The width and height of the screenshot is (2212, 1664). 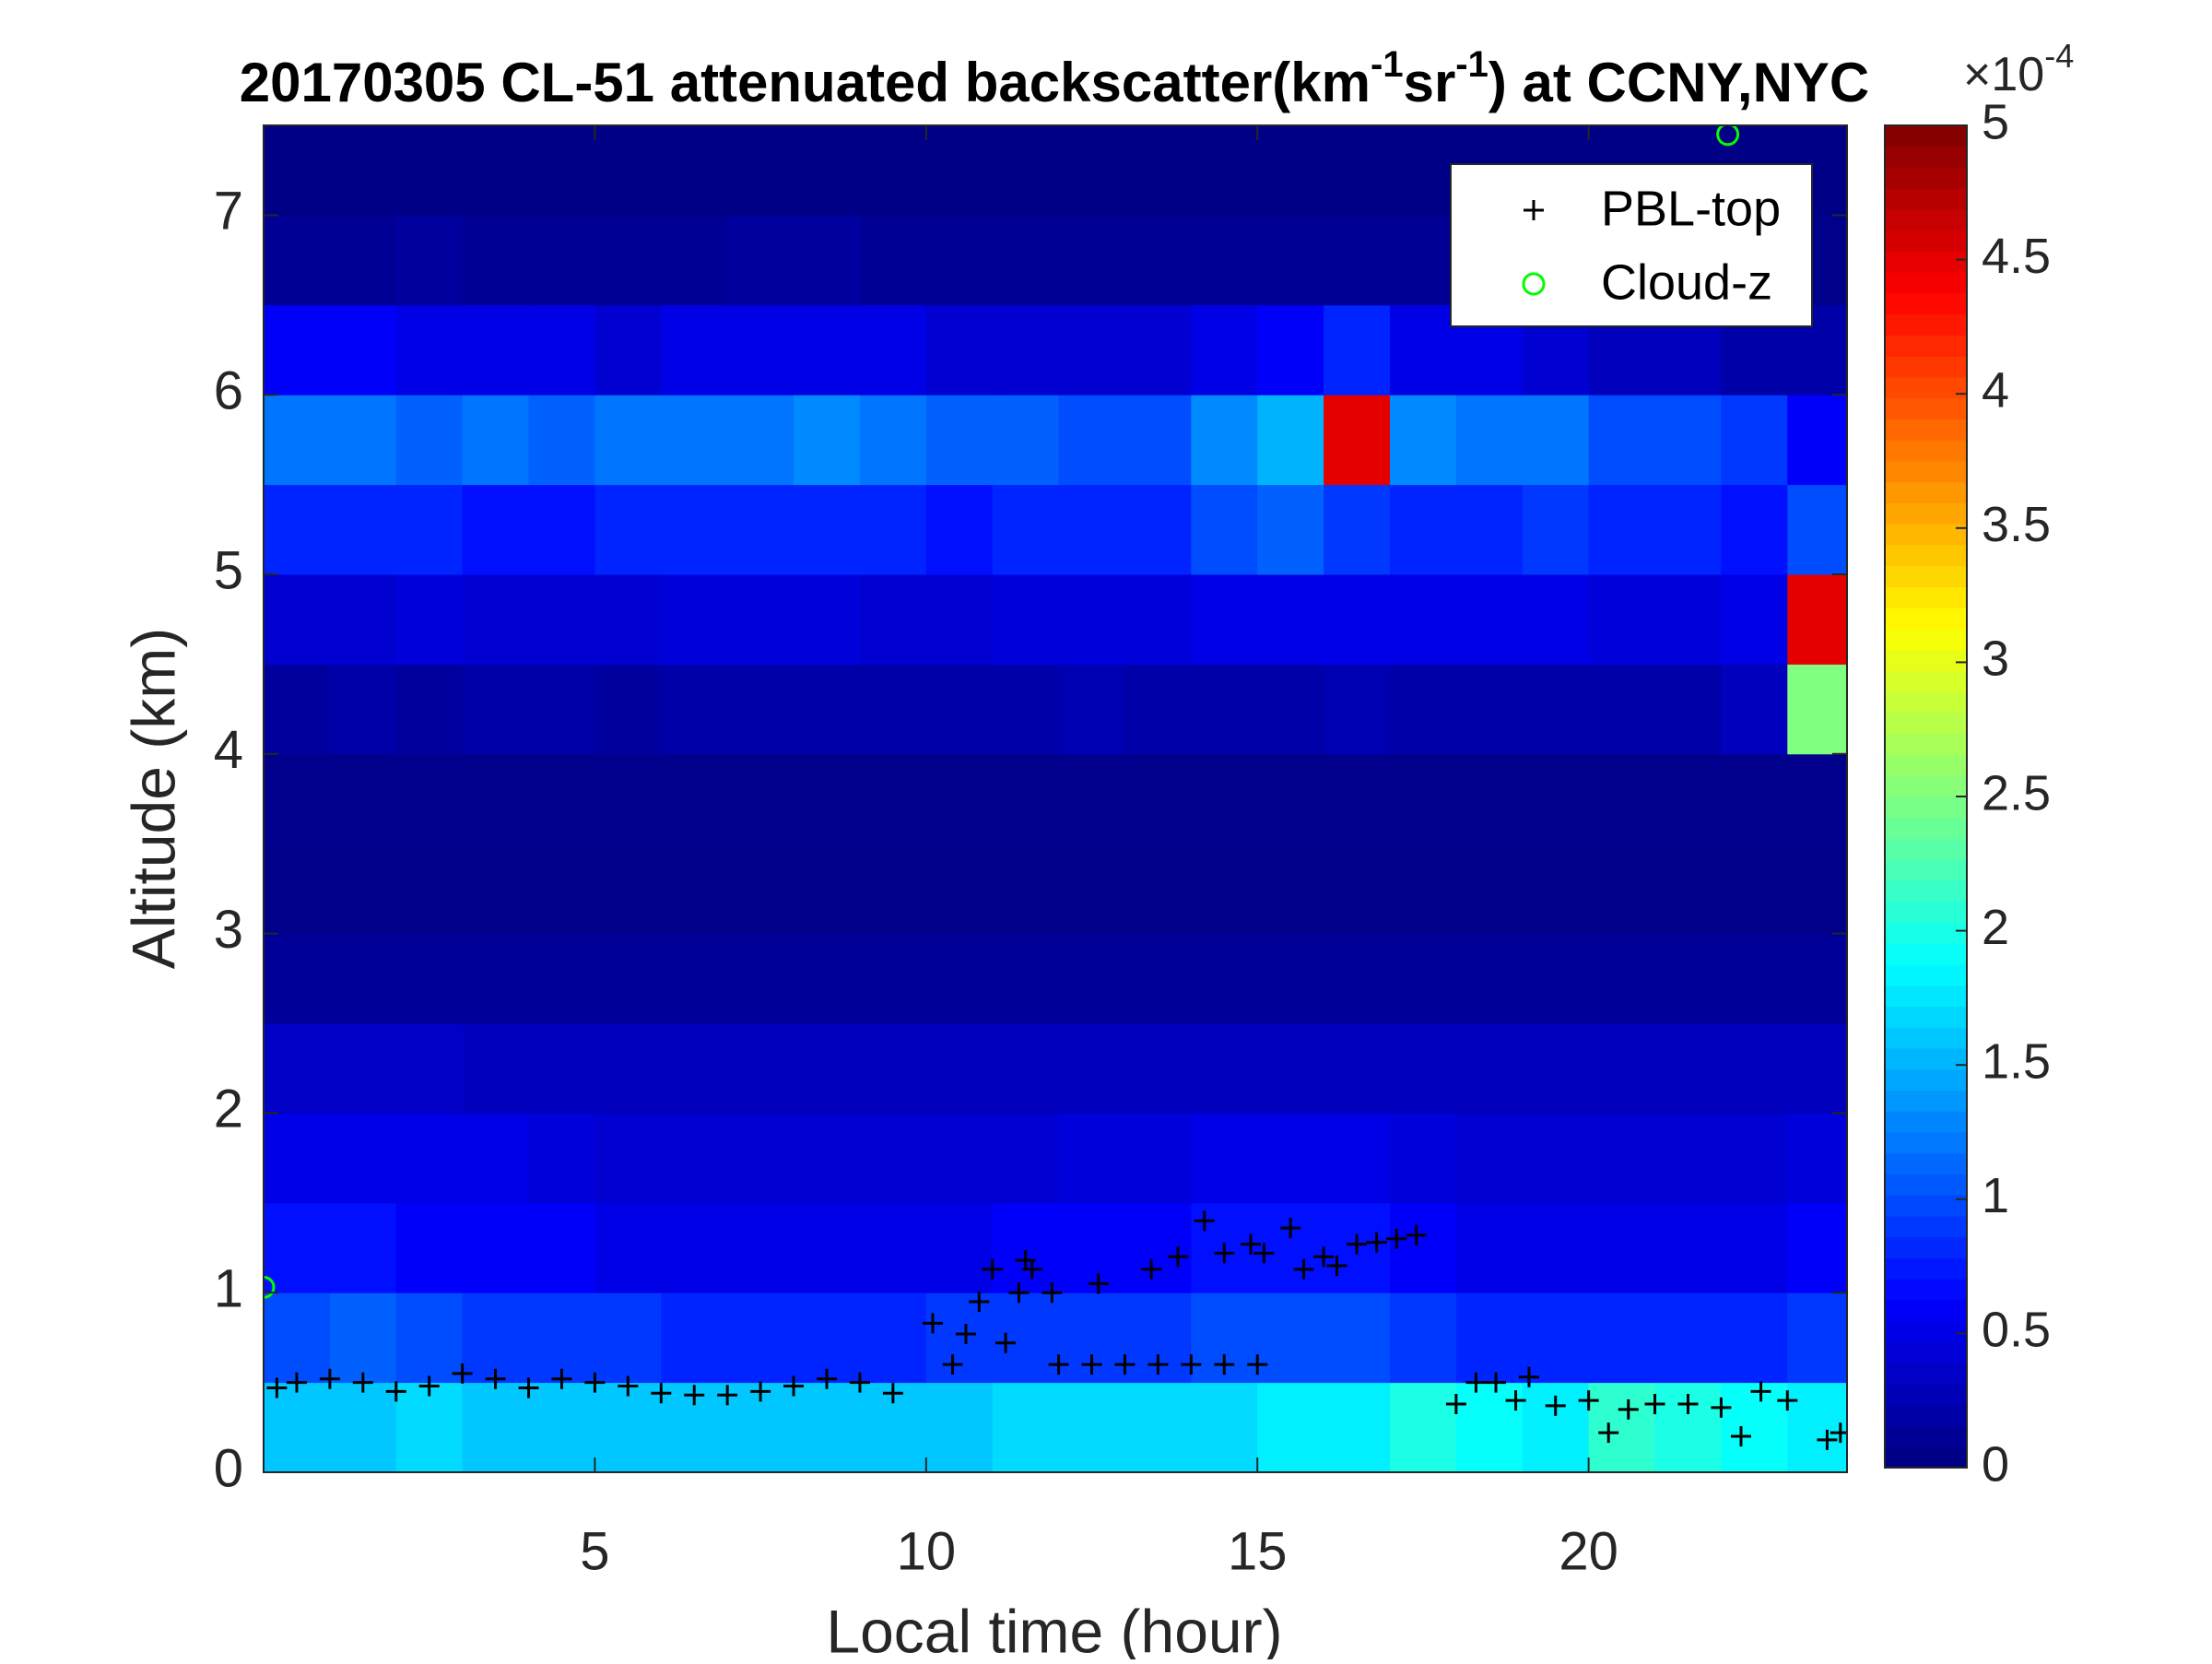 What do you see at coordinates (2059, 56) in the screenshot?
I see `superscript: -4` at bounding box center [2059, 56].